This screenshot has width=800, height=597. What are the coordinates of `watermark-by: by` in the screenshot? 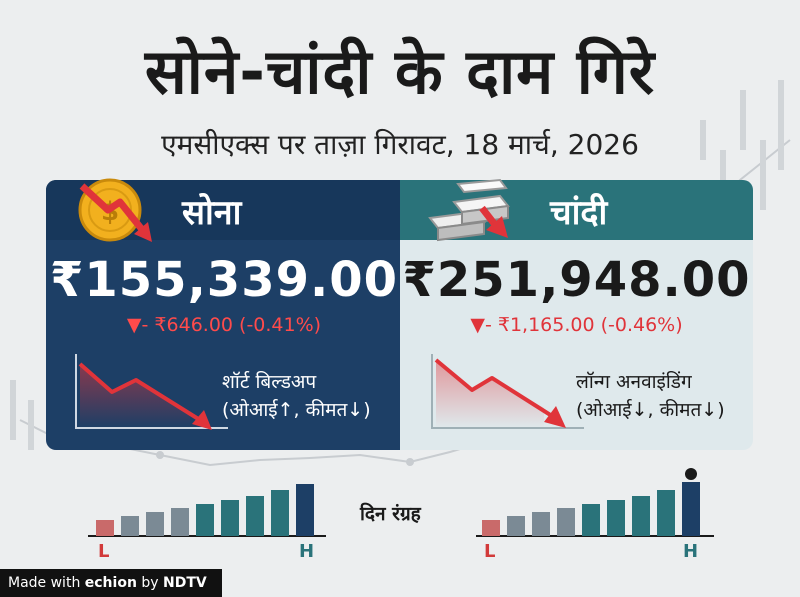 It's located at (150, 583).